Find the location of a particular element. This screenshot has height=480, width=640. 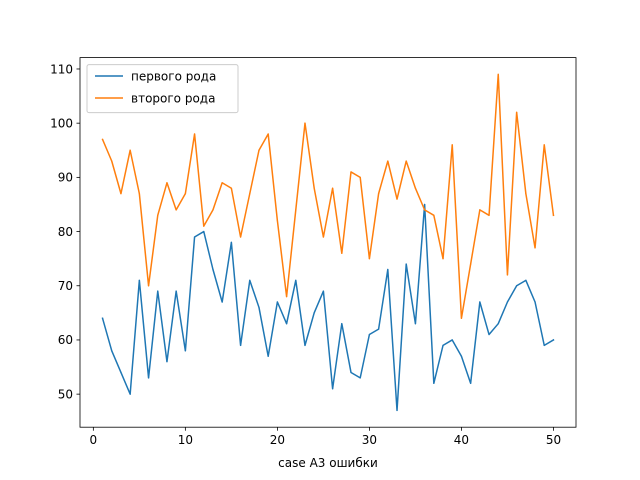

y-tick-label: 60 is located at coordinates (65, 340).